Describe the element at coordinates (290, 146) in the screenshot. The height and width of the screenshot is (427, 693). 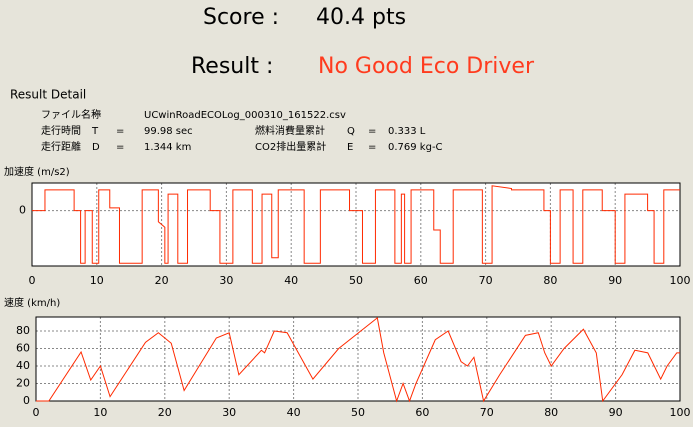
I see `detail-label: CO2排出量累計` at that location.